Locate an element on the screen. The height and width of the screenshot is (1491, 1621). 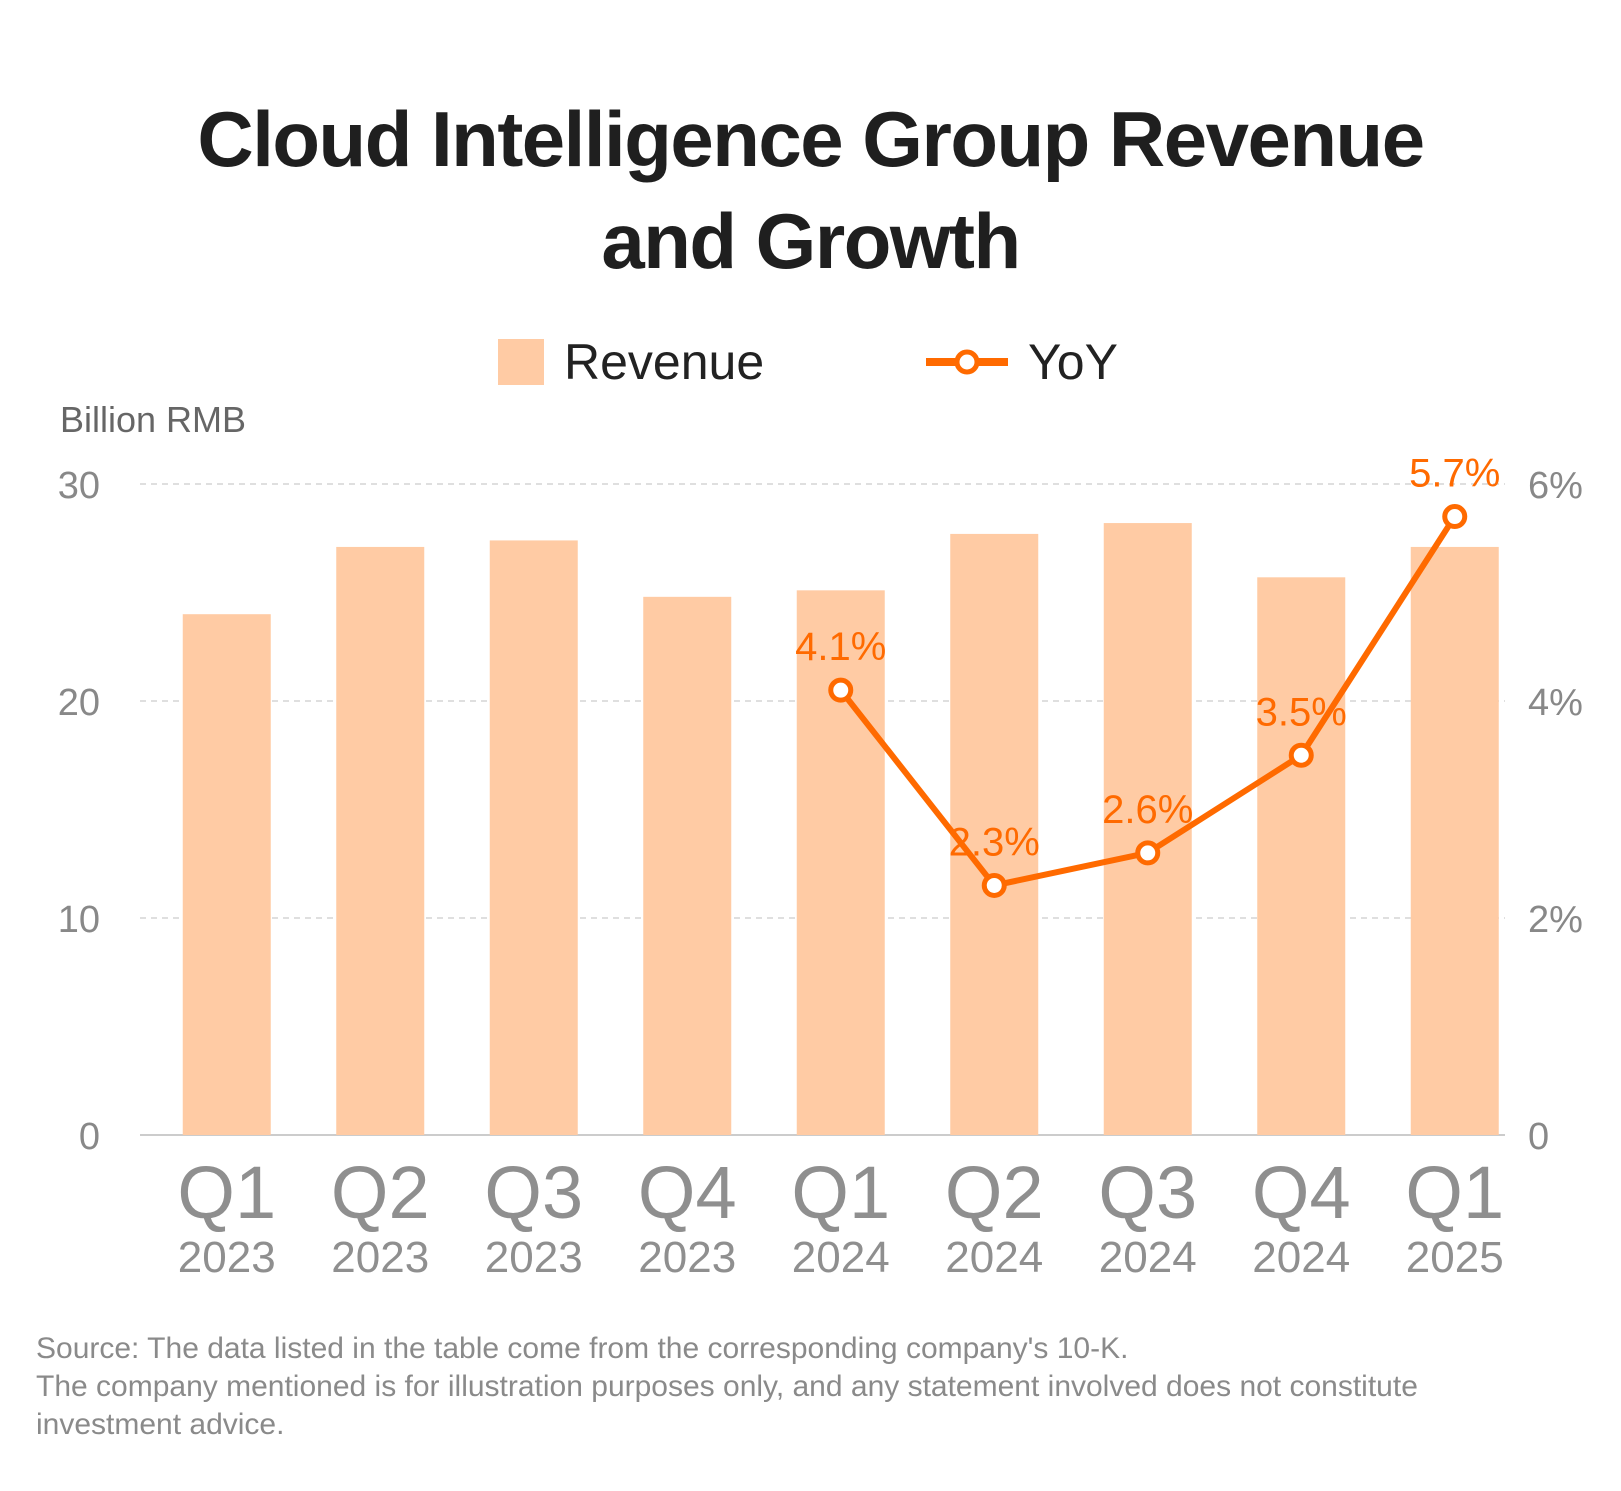
chart-title-line-1: Cloud Intelligence Group Revenue is located at coordinates (811, 139).